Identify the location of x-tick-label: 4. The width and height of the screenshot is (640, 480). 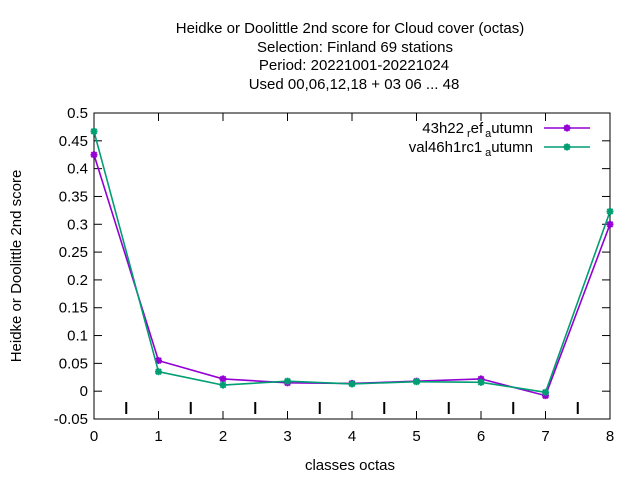
(352, 436).